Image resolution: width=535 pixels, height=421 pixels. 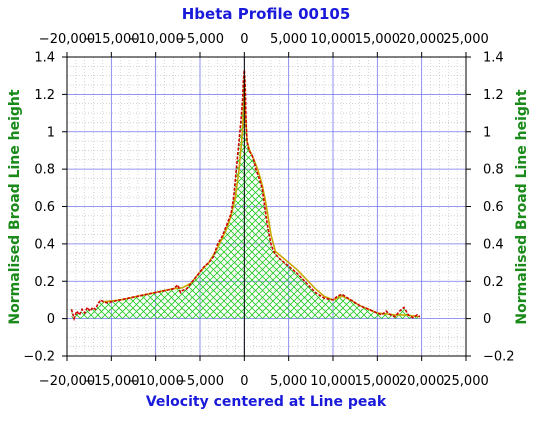 I want to click on x-tick-label-top: −15,000, so click(x=111, y=39).